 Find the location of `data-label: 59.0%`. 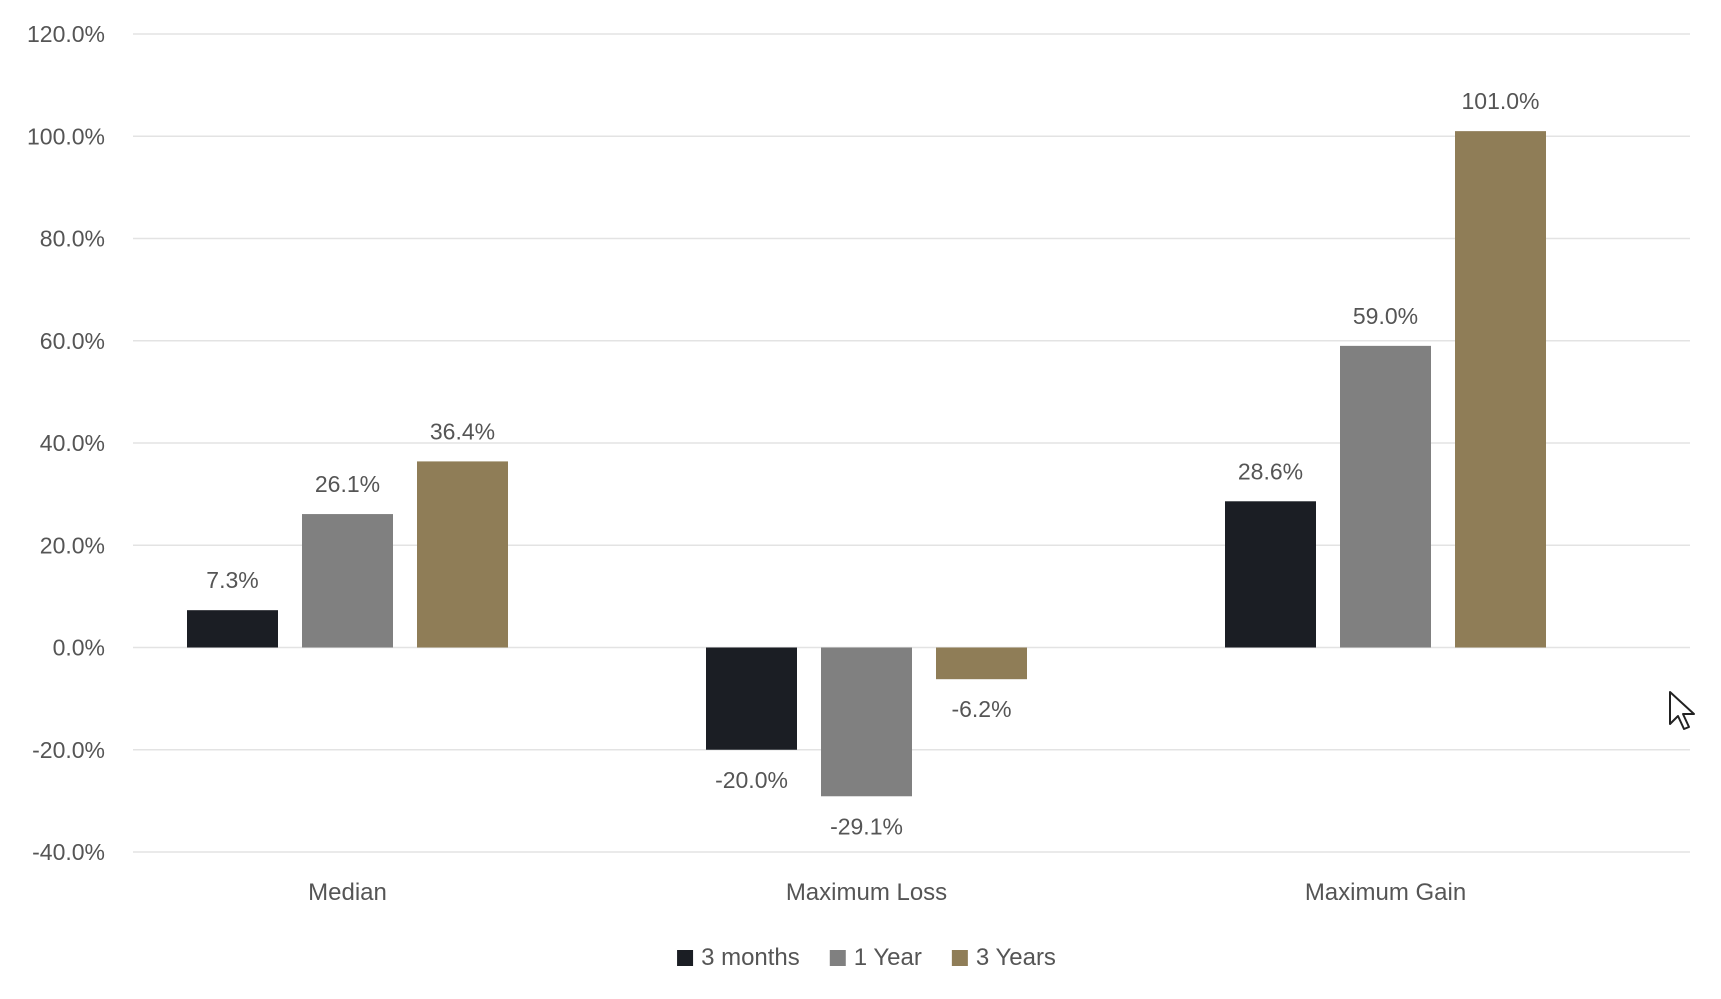

data-label: 59.0% is located at coordinates (1385, 316).